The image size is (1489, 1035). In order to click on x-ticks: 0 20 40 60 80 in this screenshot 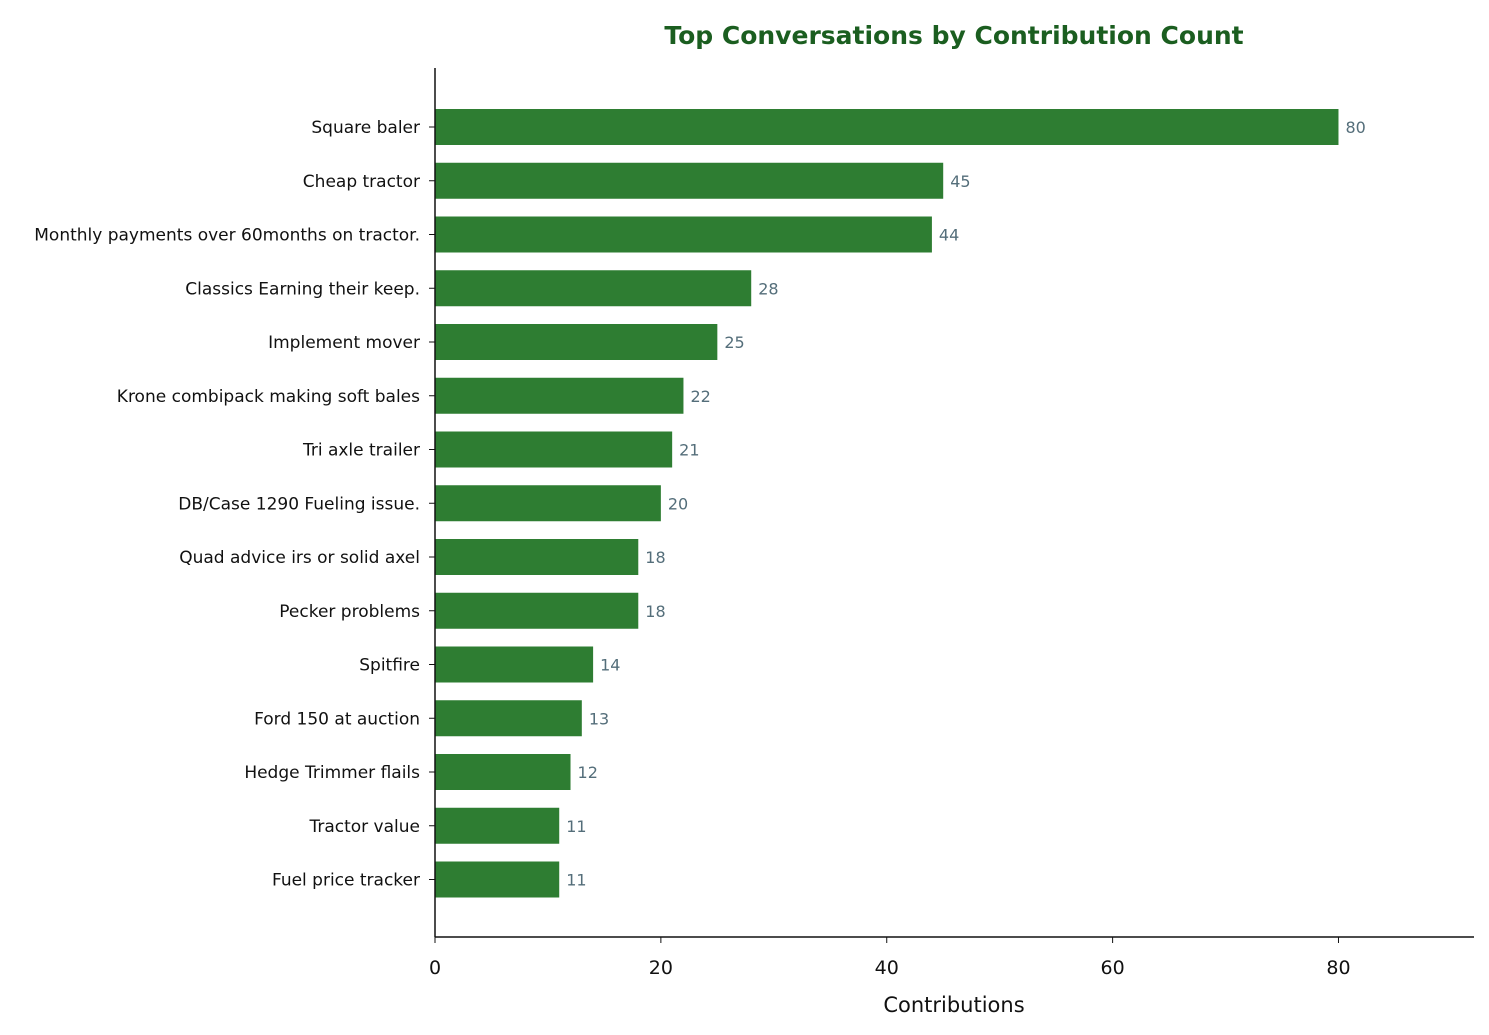, I will do `click(890, 958)`.